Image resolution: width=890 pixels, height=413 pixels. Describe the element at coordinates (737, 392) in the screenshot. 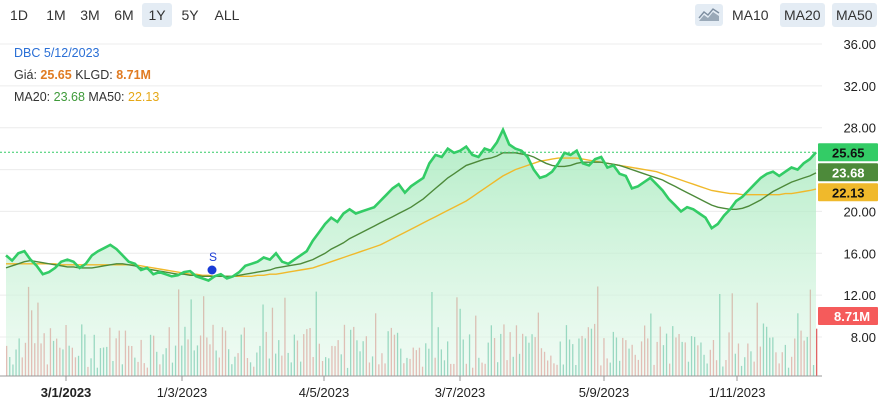

I see `x-tick-label: 1/11/2023` at that location.